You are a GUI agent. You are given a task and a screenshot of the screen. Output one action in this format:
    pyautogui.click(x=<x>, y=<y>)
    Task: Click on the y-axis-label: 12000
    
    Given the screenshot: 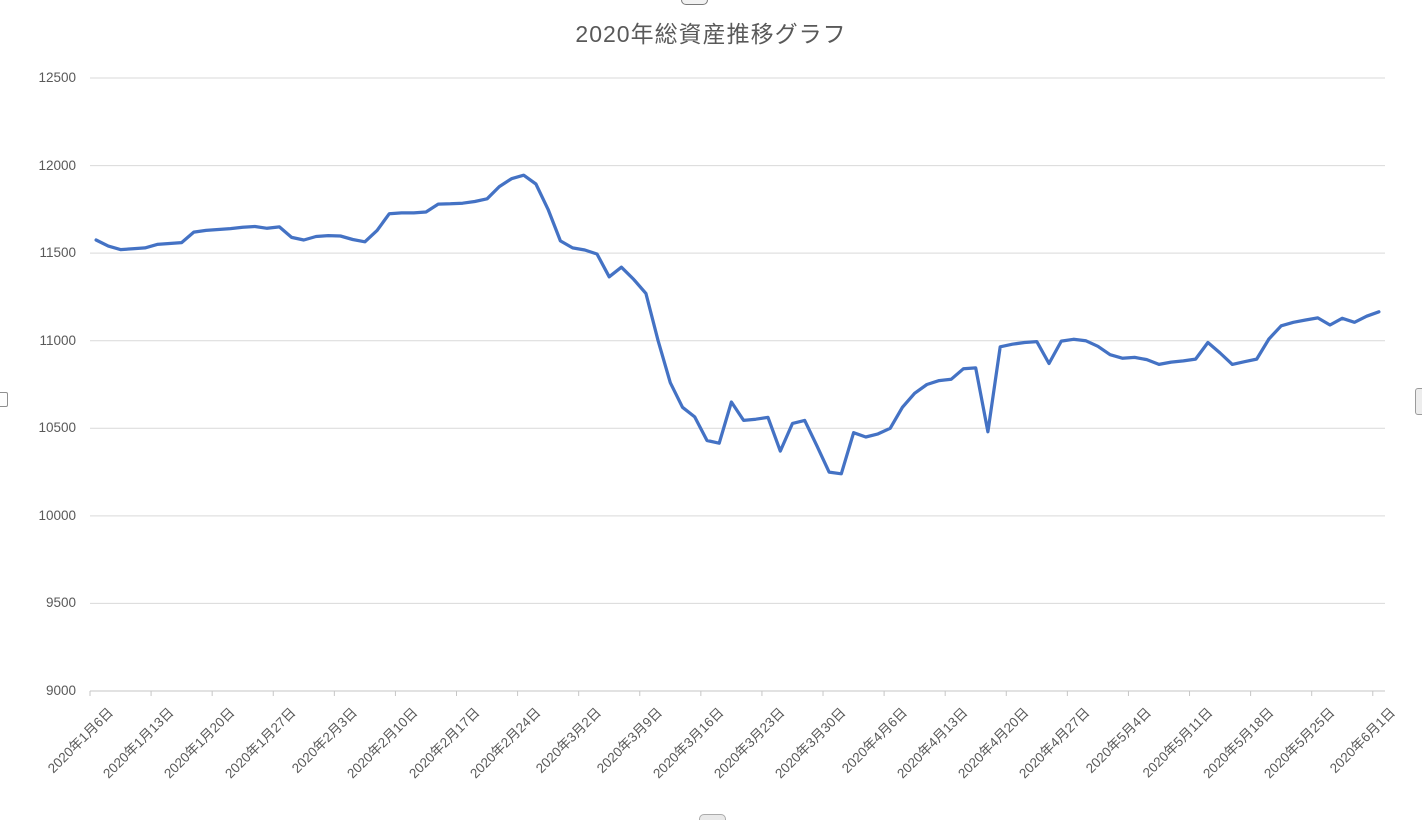 What is the action you would take?
    pyautogui.click(x=57, y=165)
    